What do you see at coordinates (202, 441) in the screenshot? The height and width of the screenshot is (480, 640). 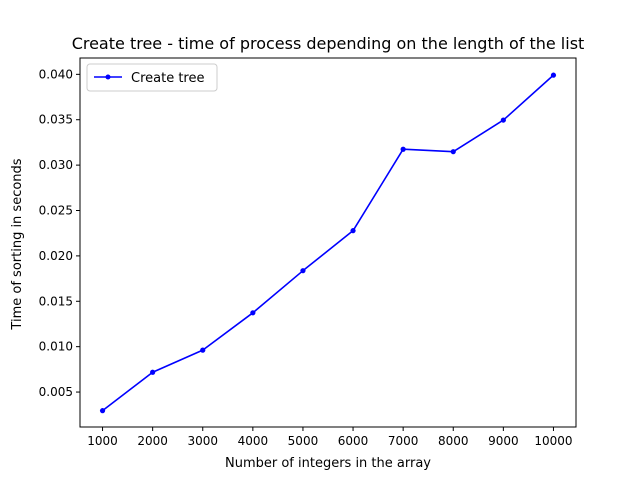 I see `x-tick-label: 3000` at bounding box center [202, 441].